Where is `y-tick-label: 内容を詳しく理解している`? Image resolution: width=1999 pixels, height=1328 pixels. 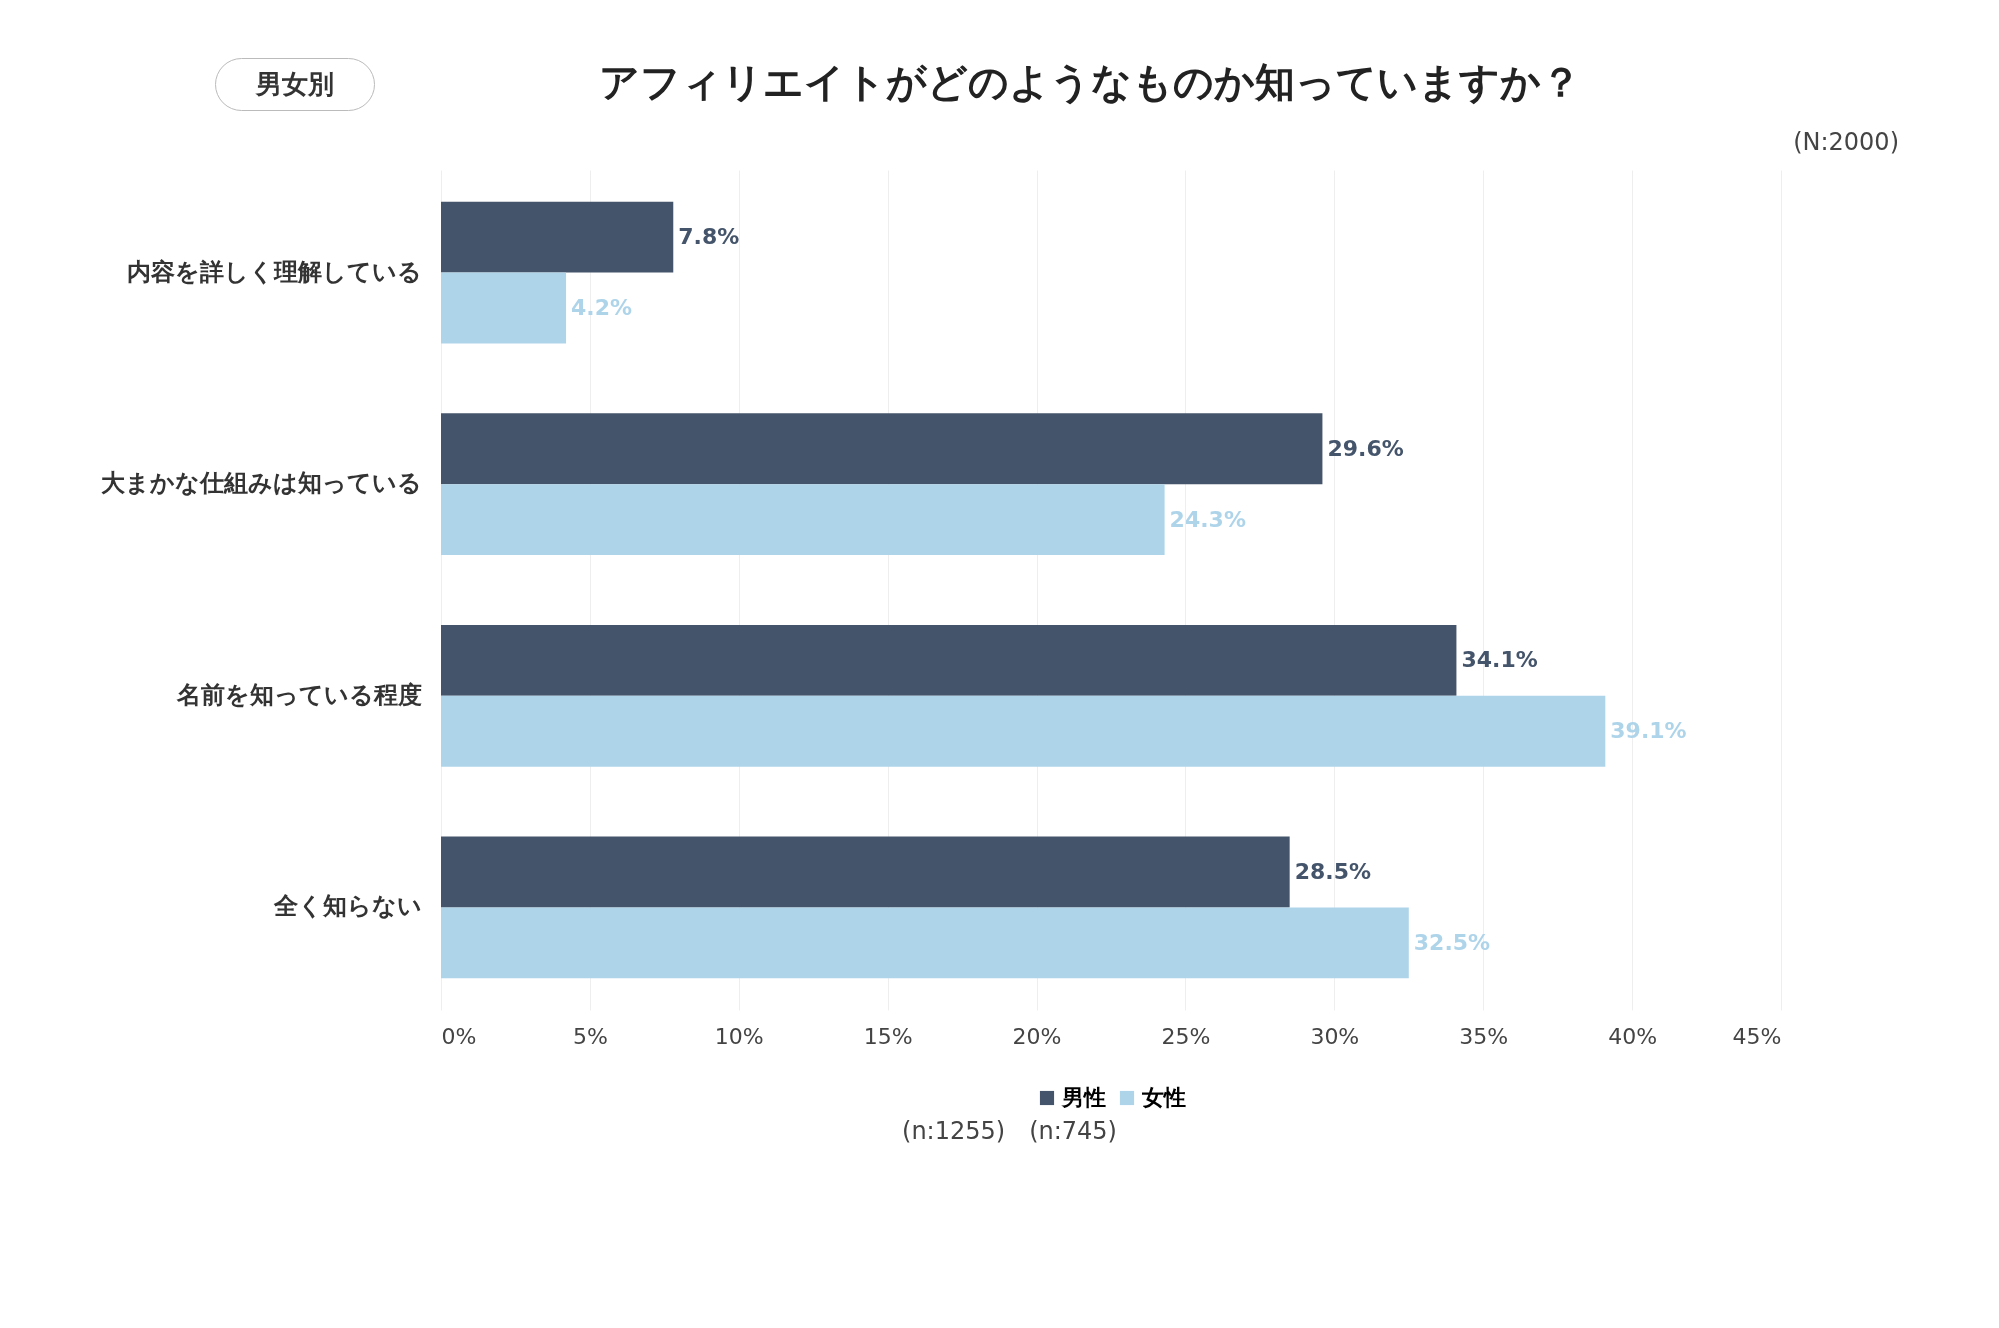 y-tick-label: 内容を詳しく理解している is located at coordinates (274, 271).